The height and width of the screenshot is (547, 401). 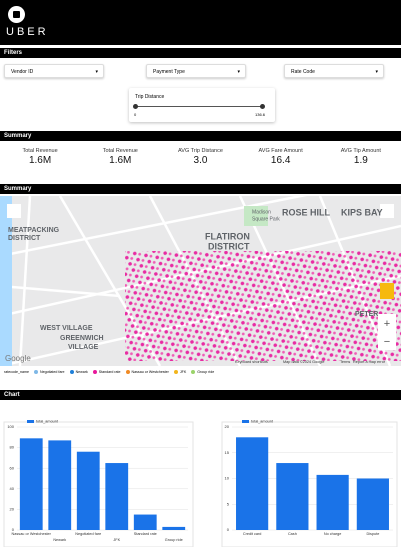 What do you see at coordinates (362, 212) in the screenshot?
I see `map-label: KIPS BAY` at bounding box center [362, 212].